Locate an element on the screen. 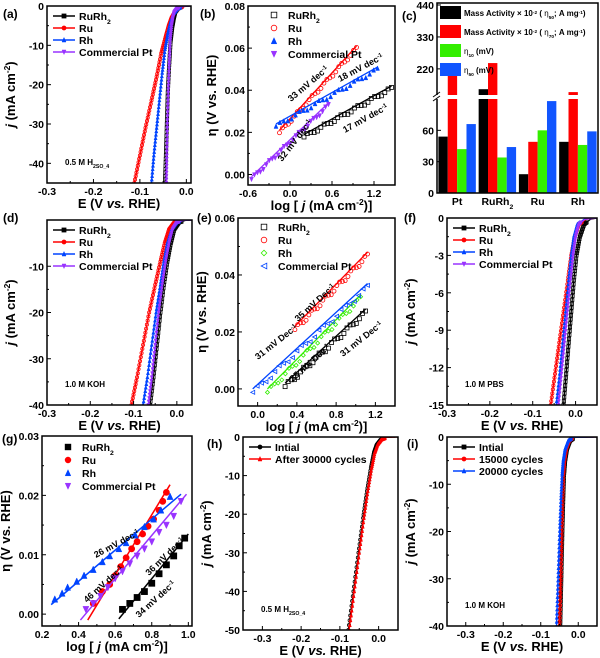  slope-annotation: 31 mV Dec-1 is located at coordinates (276, 342).